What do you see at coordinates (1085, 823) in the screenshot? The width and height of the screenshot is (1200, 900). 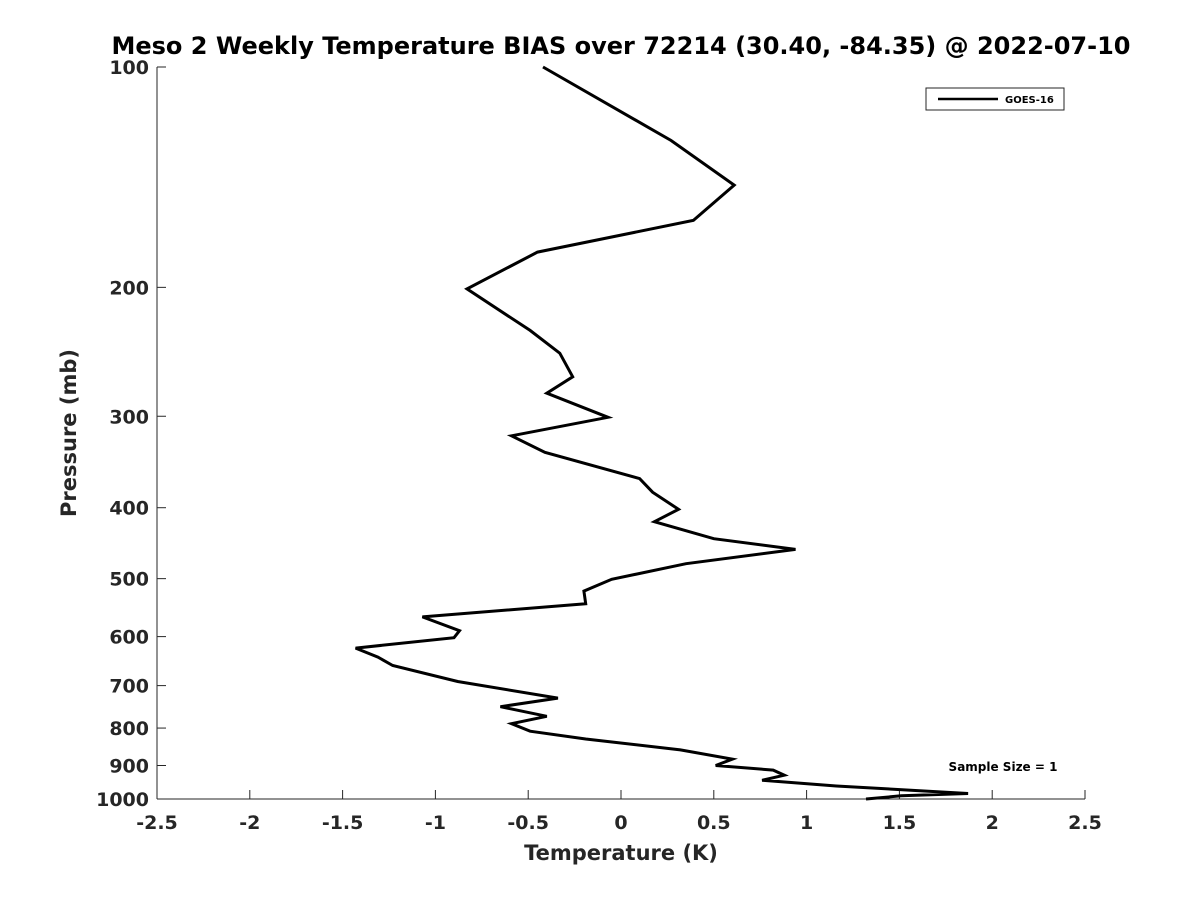 I see `x-tick-label: 2.5` at bounding box center [1085, 823].